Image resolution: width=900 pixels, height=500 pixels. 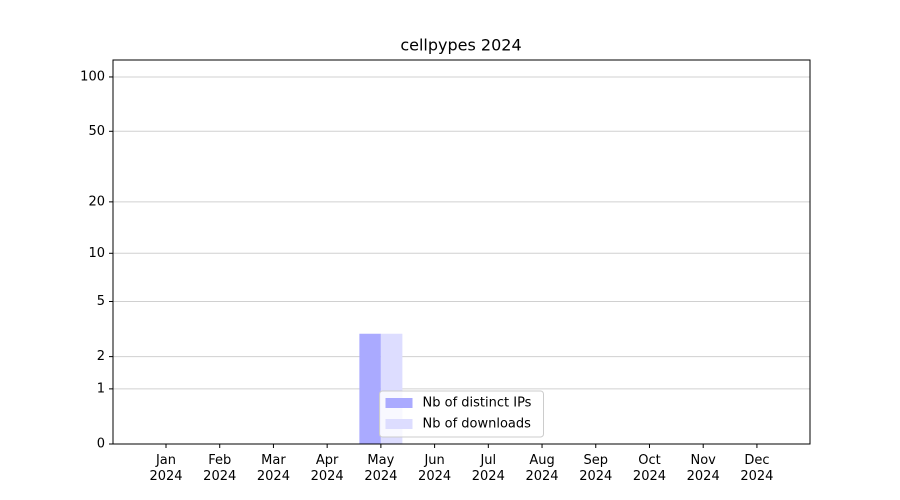 What do you see at coordinates (703, 468) in the screenshot?
I see `x-tick-label: Nov 2024` at bounding box center [703, 468].